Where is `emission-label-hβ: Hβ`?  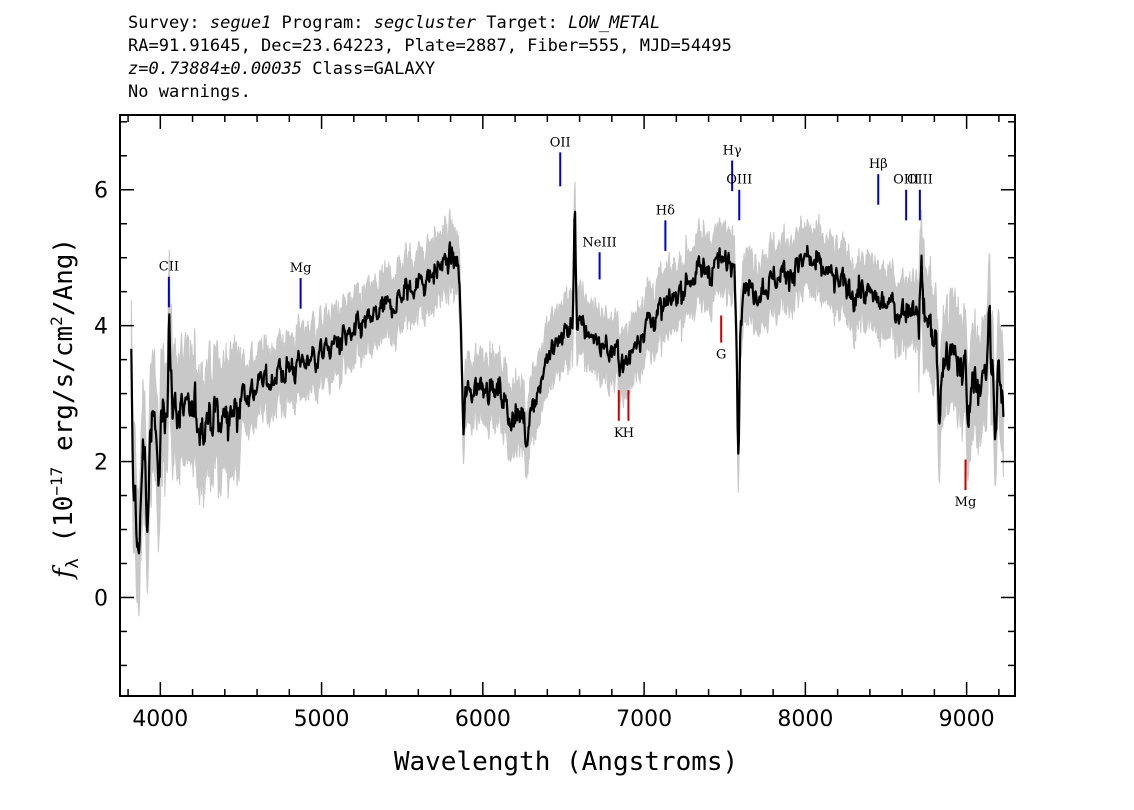
emission-label-hβ: Hβ is located at coordinates (878, 164).